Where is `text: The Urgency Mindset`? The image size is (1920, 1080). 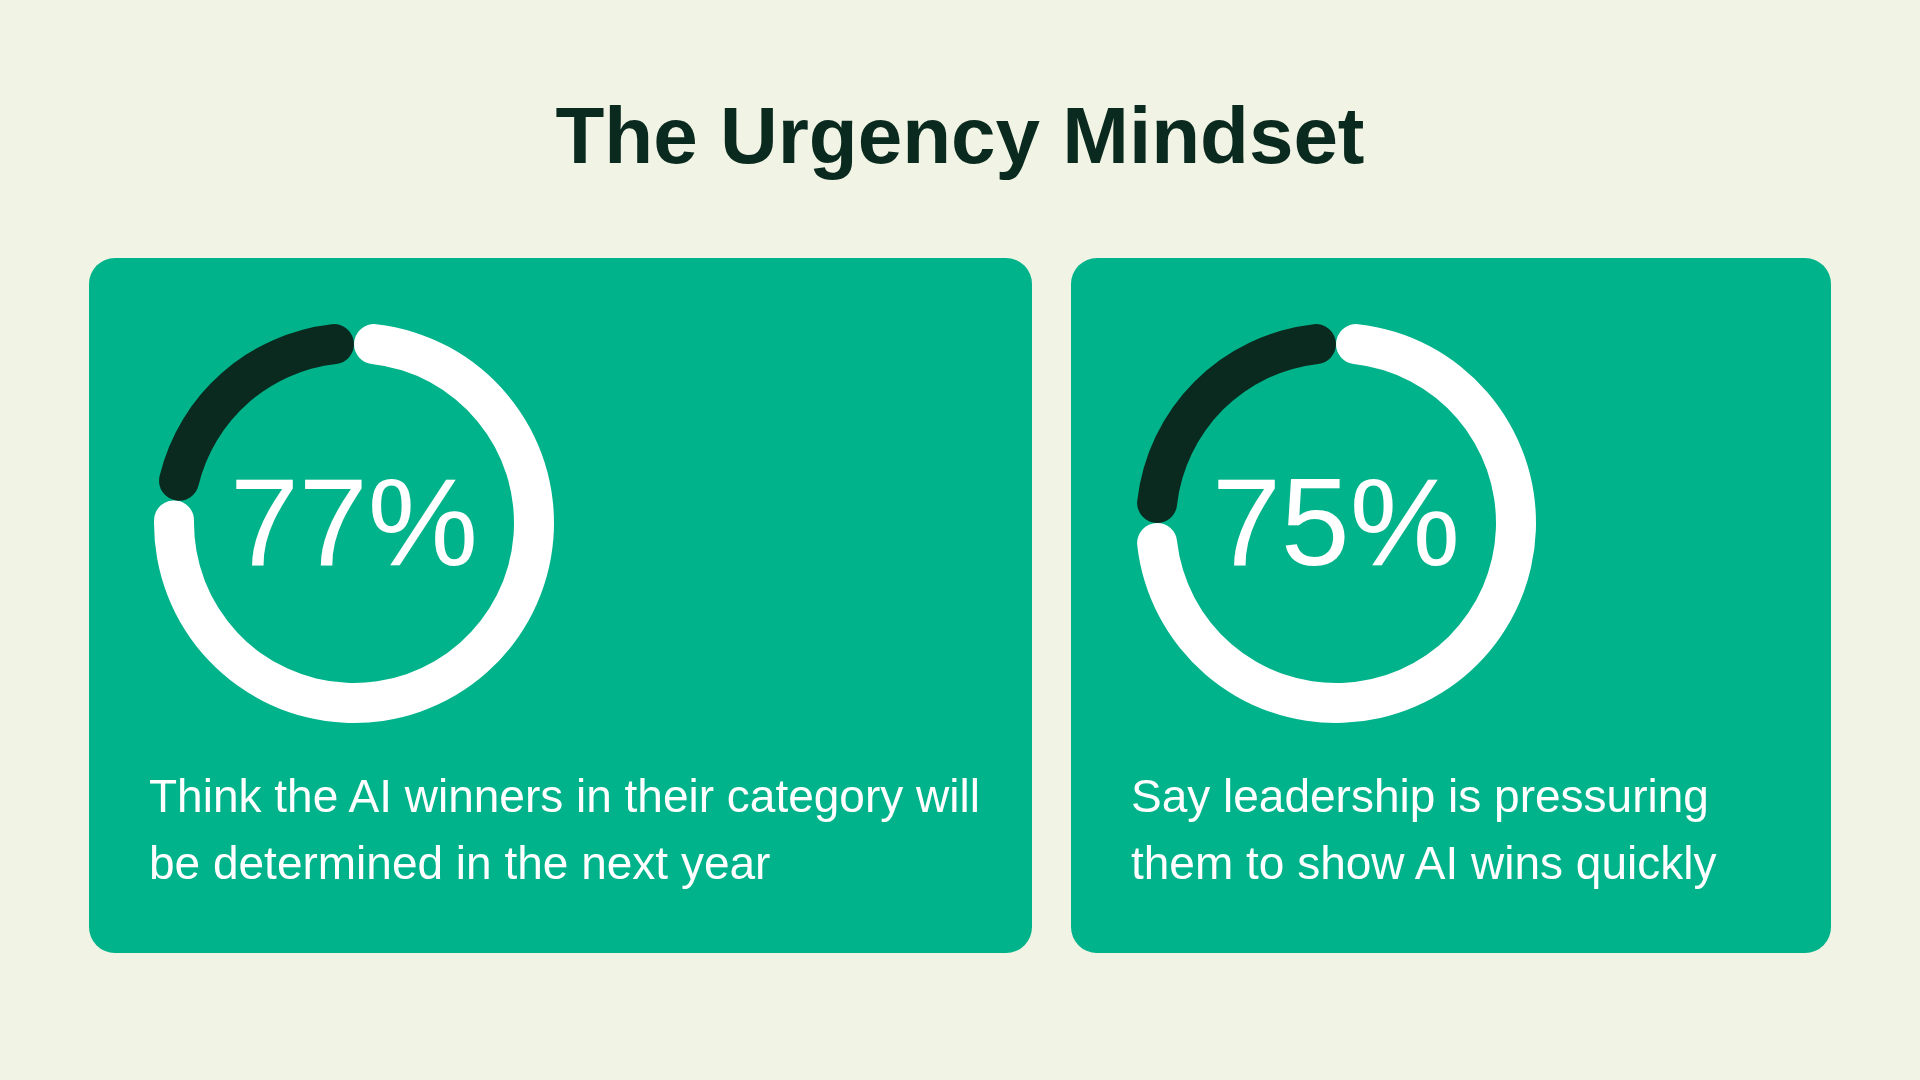 text: The Urgency Mindset is located at coordinates (960, 136).